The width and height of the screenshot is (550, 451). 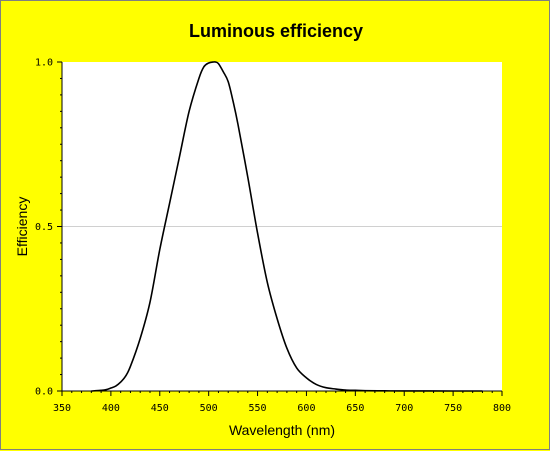 What do you see at coordinates (44, 63) in the screenshot?
I see `y-tick-label: 1.0` at bounding box center [44, 63].